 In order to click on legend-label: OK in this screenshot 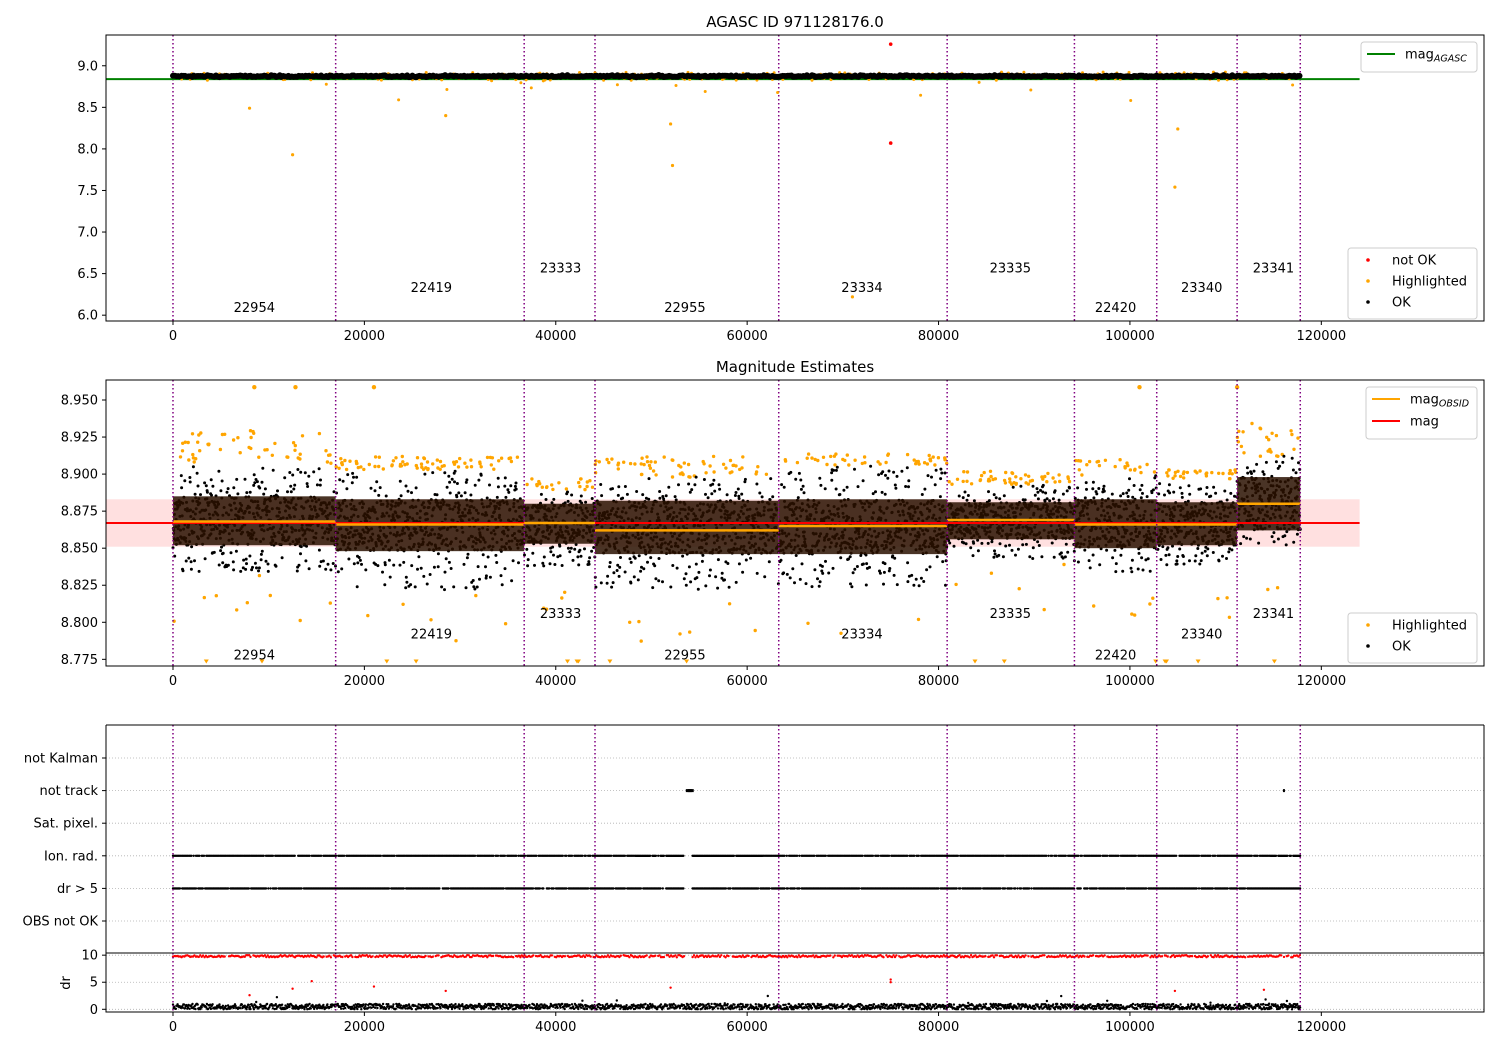, I will do `click(1401, 303)`.